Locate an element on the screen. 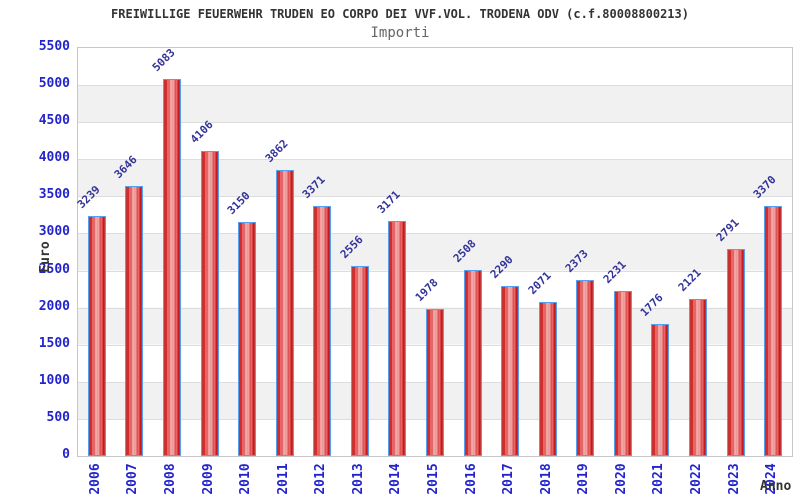 This screenshot has width=800, height=500. y-tick-label: 1000 is located at coordinates (54, 380).